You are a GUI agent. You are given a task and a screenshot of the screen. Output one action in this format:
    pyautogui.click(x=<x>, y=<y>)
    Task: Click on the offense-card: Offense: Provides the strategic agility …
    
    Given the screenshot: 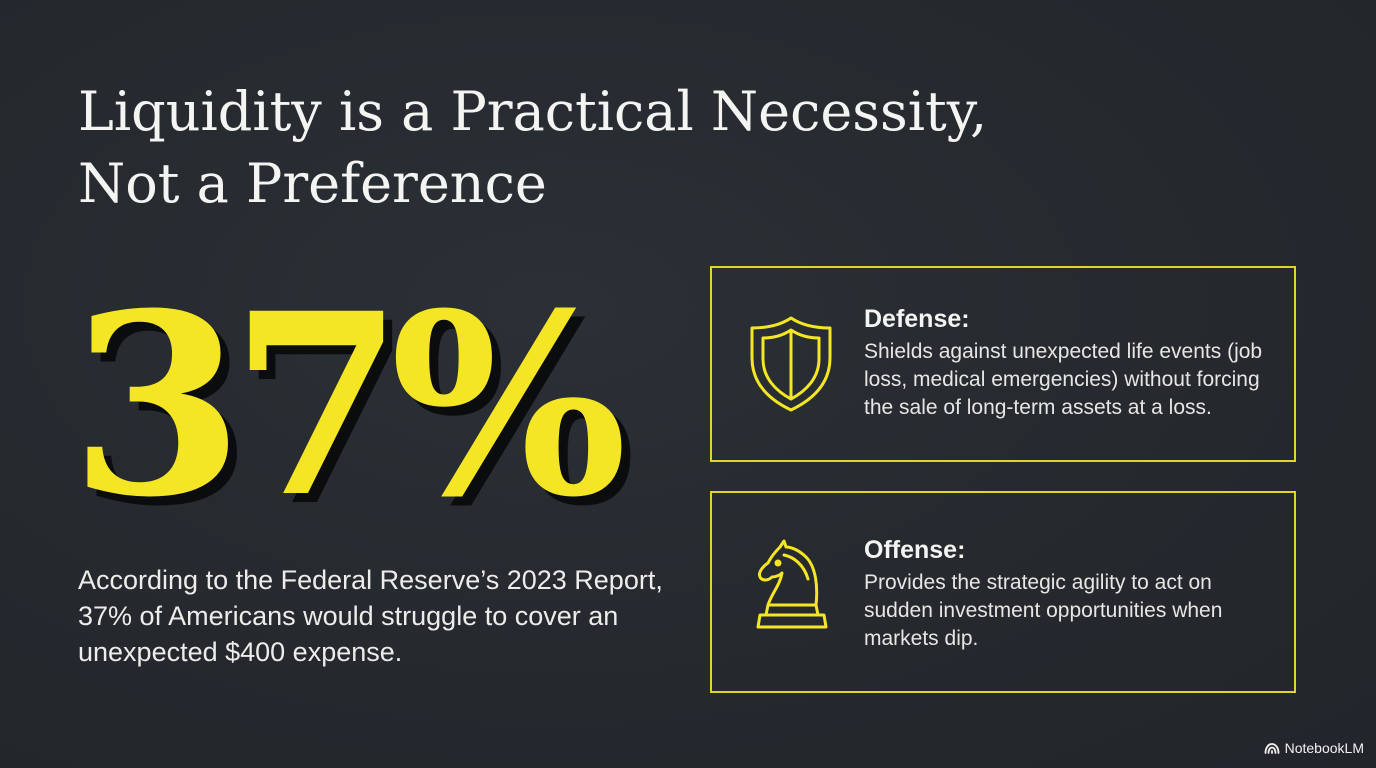 What is the action you would take?
    pyautogui.click(x=1003, y=592)
    